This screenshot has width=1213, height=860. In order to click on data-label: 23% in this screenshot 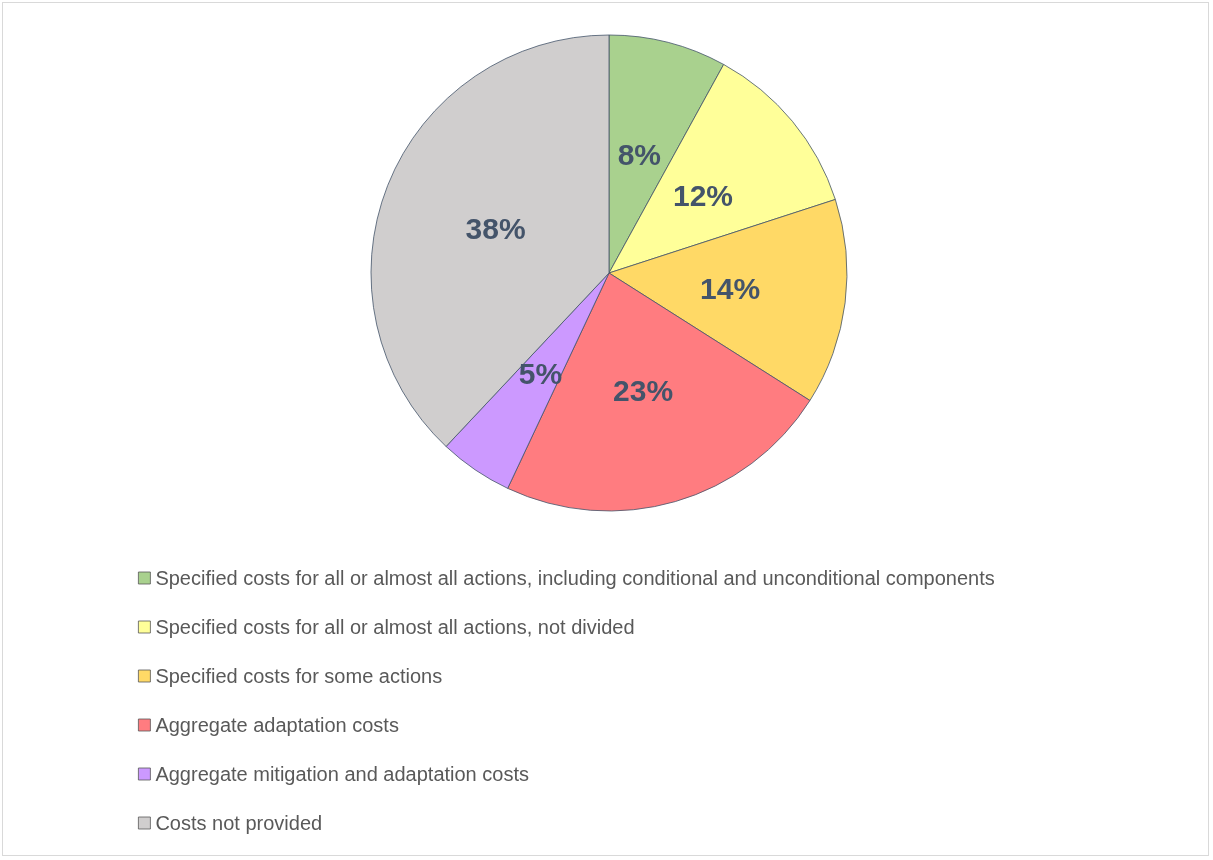, I will do `click(643, 390)`.